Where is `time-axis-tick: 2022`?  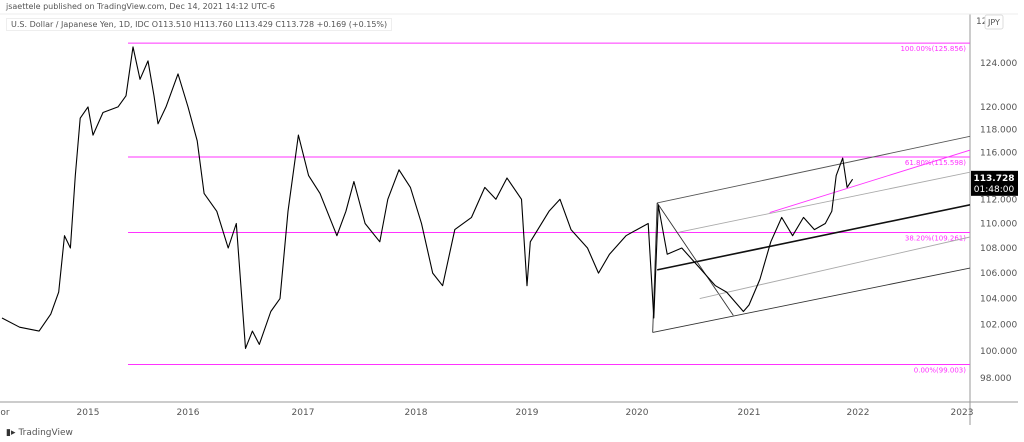 time-axis-tick: 2022 is located at coordinates (858, 413).